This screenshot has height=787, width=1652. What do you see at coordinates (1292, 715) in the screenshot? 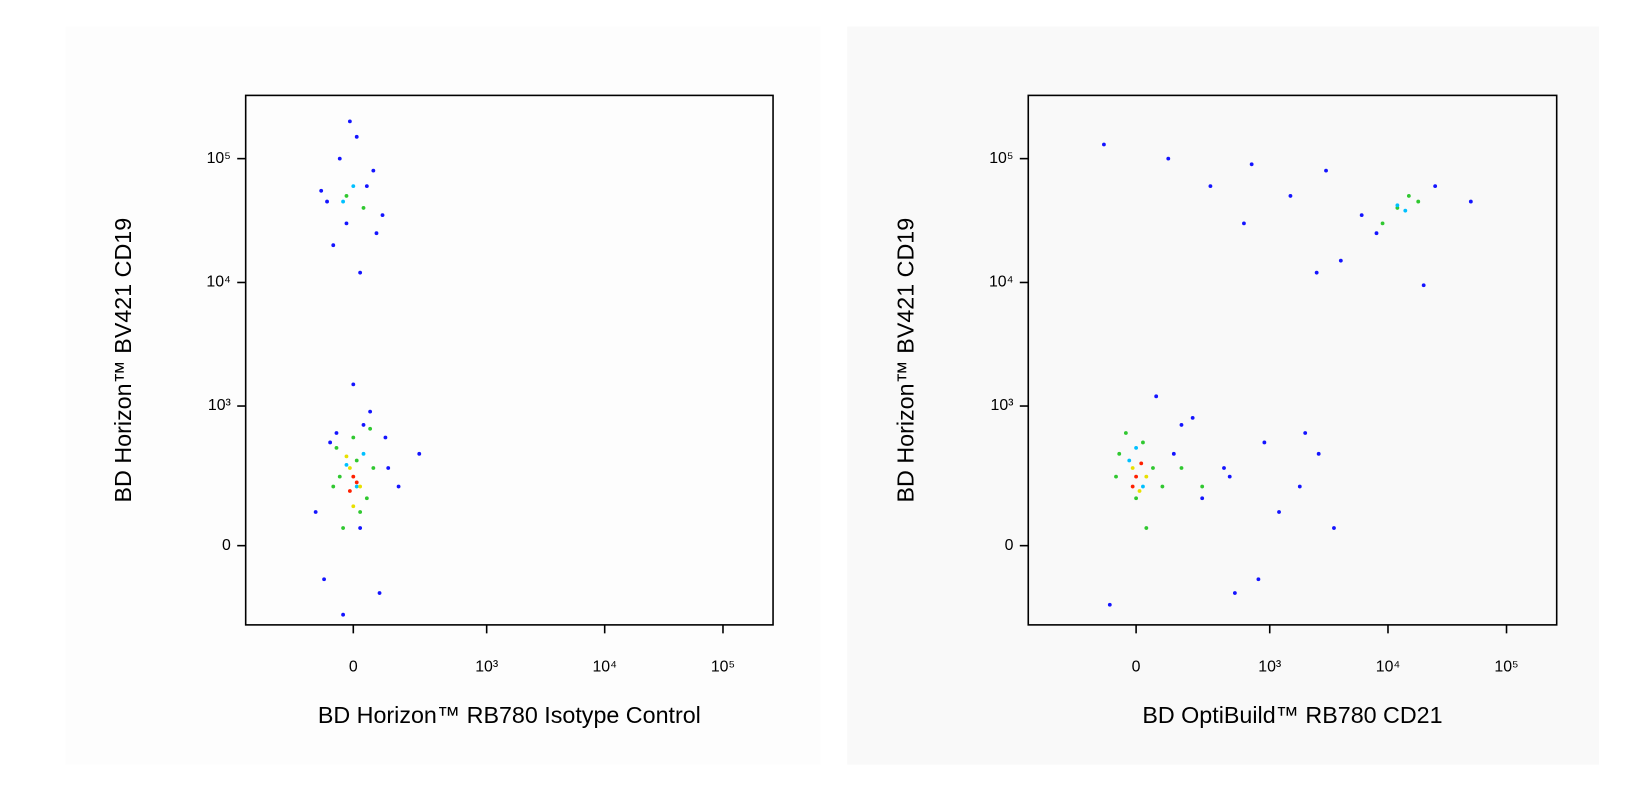
I see `x-axis-label: BD OptiBuild™ RB780 CD21` at bounding box center [1292, 715].